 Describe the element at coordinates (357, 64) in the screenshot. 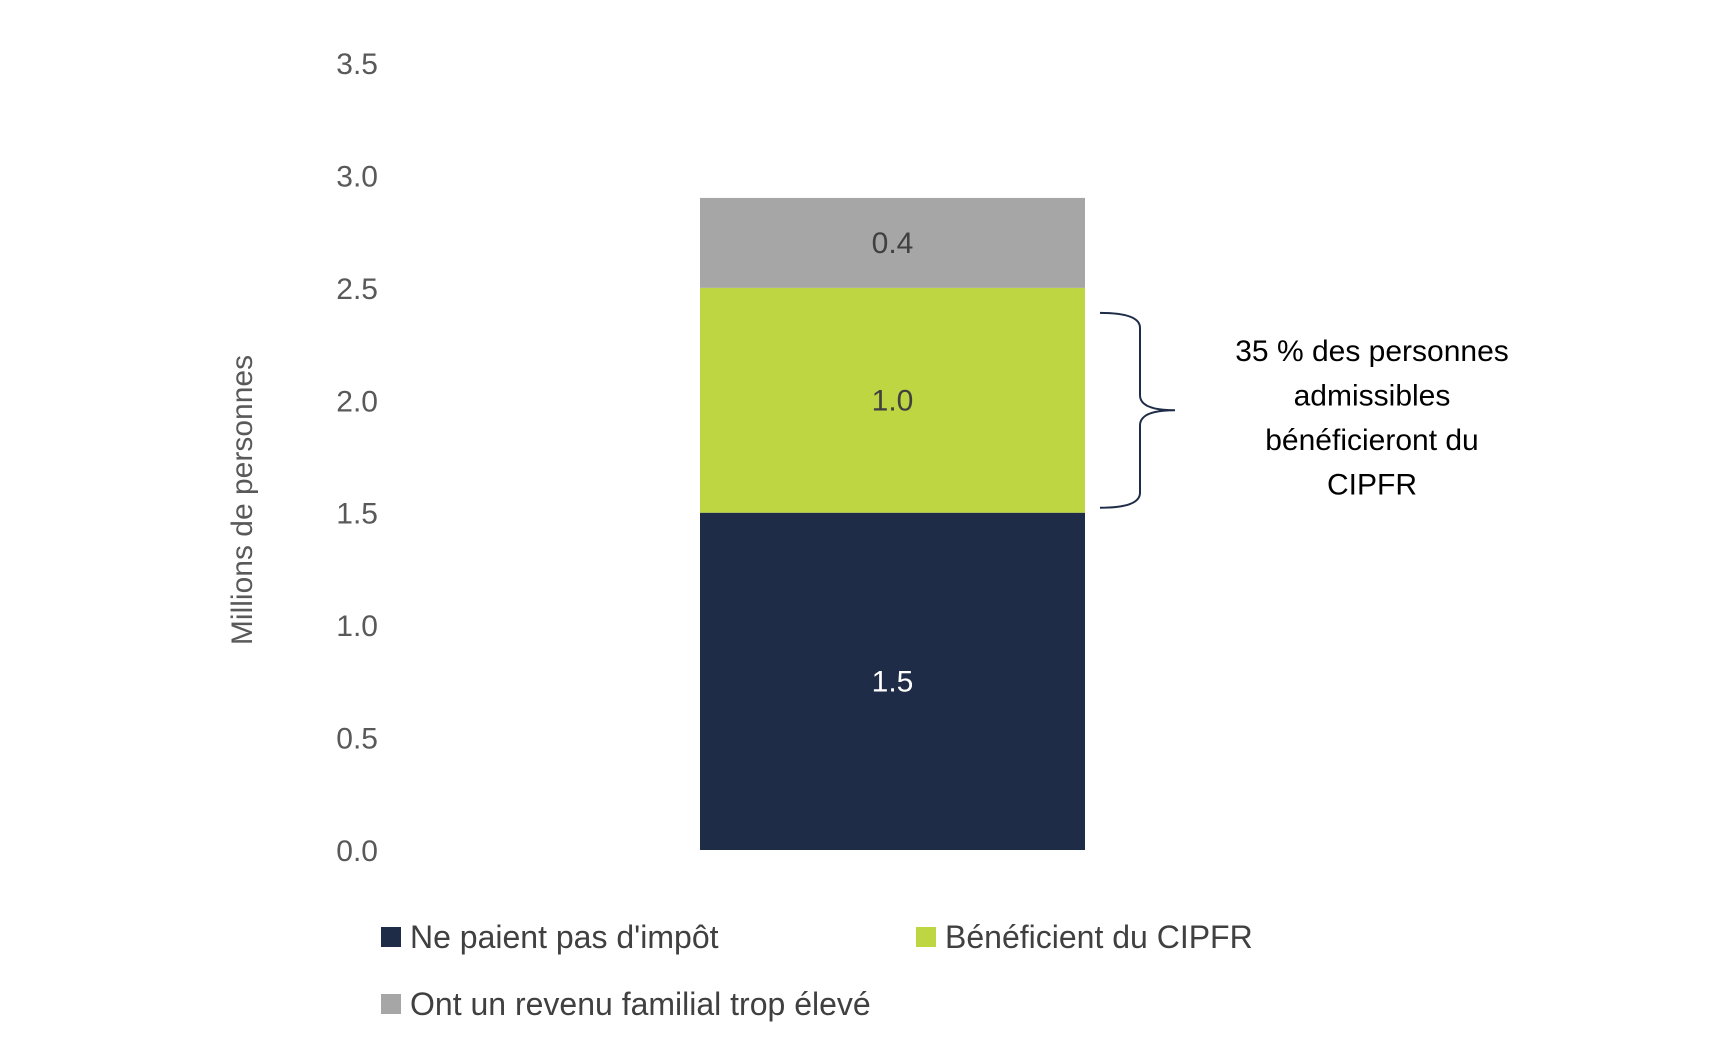

I see `y-tick-label: 3.5` at that location.